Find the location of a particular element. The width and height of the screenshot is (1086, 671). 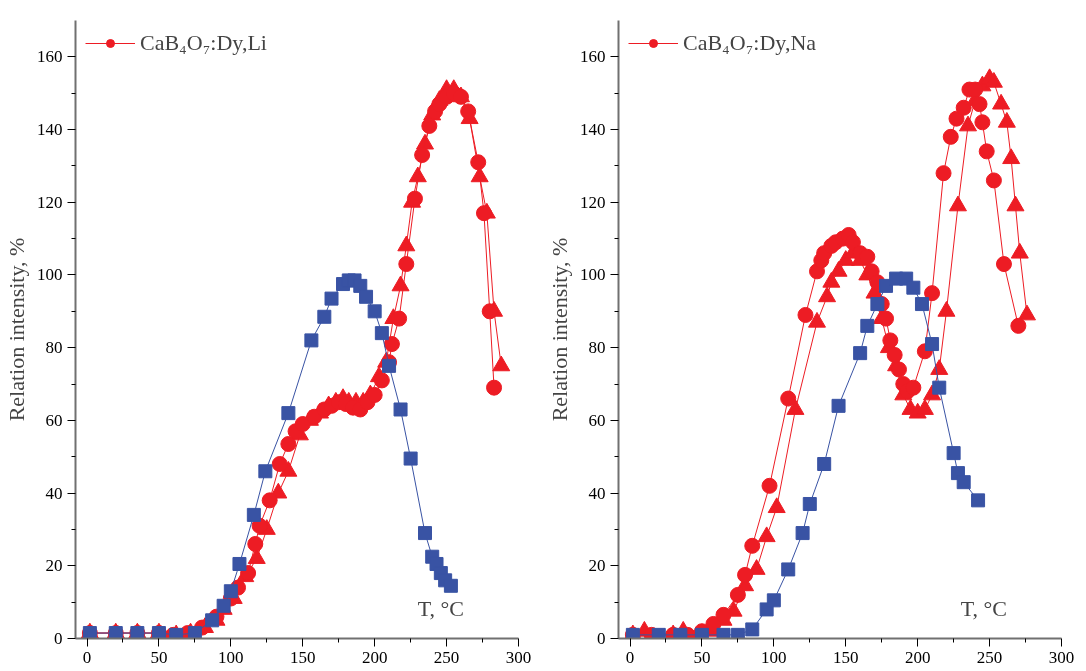

legend-label: CaB₄O₇:Dy,Na is located at coordinates (750, 43).